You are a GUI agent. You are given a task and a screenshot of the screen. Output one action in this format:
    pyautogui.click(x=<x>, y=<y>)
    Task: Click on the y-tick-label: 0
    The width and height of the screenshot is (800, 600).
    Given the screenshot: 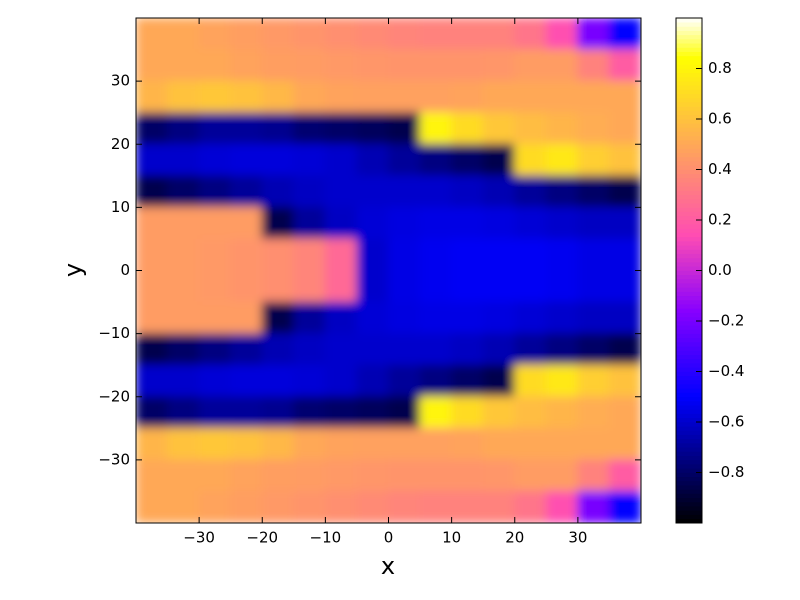 What is the action you would take?
    pyautogui.click(x=125, y=270)
    